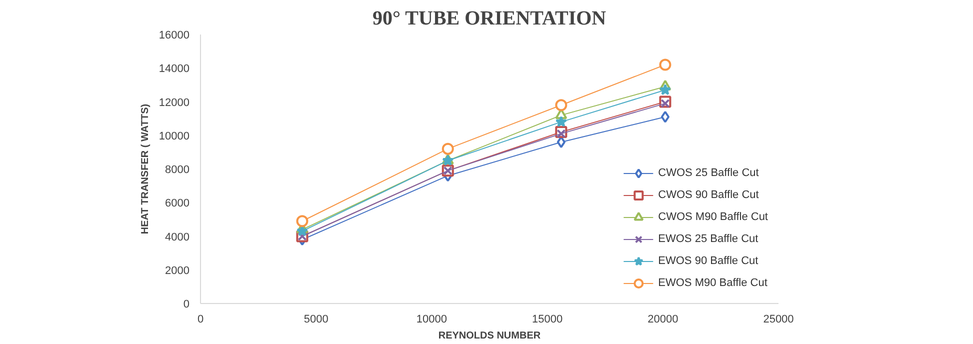 This screenshot has width=973, height=344. I want to click on x-tick-label: 15000, so click(547, 320).